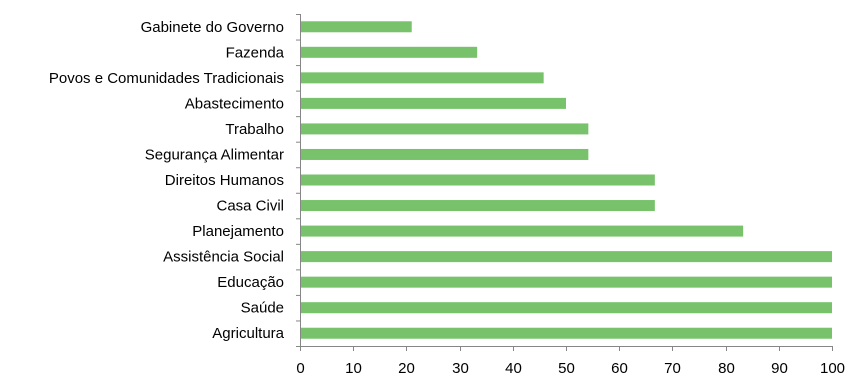 This screenshot has height=380, width=848. I want to click on x-tick-label: 10, so click(353, 368).